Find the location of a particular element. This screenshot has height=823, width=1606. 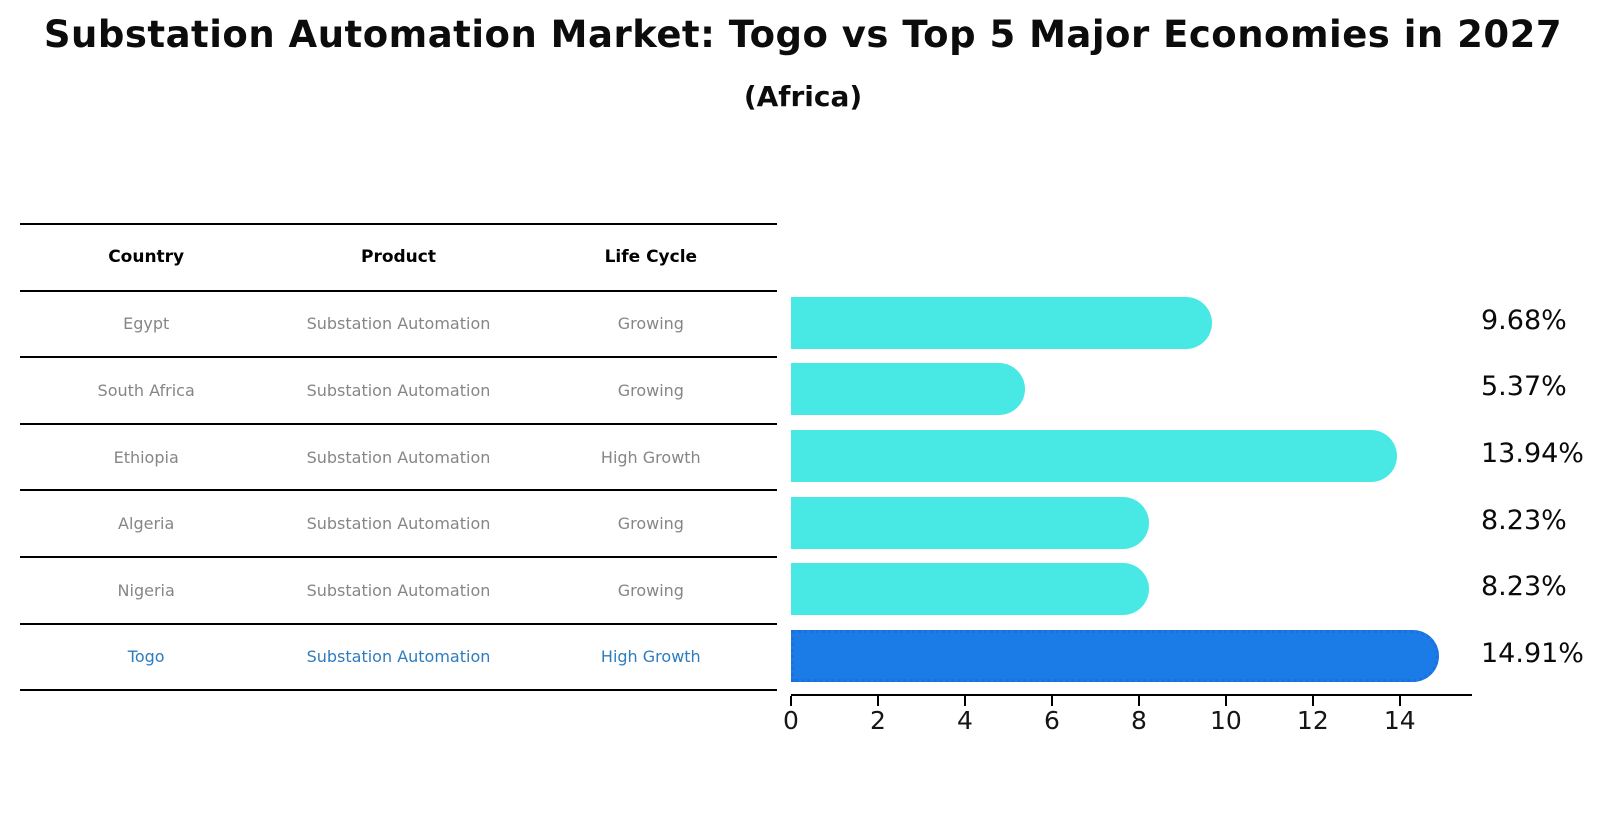

cell-country: Nigeria is located at coordinates (146, 590).